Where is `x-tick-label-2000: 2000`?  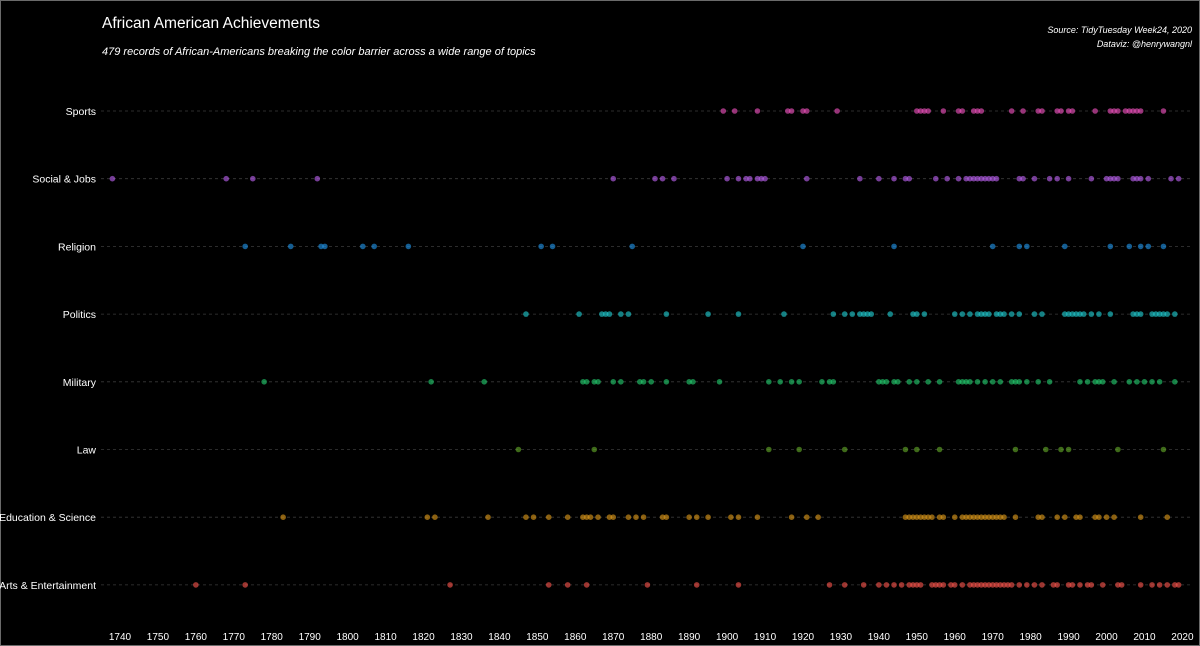 x-tick-label-2000: 2000 is located at coordinates (1106, 637).